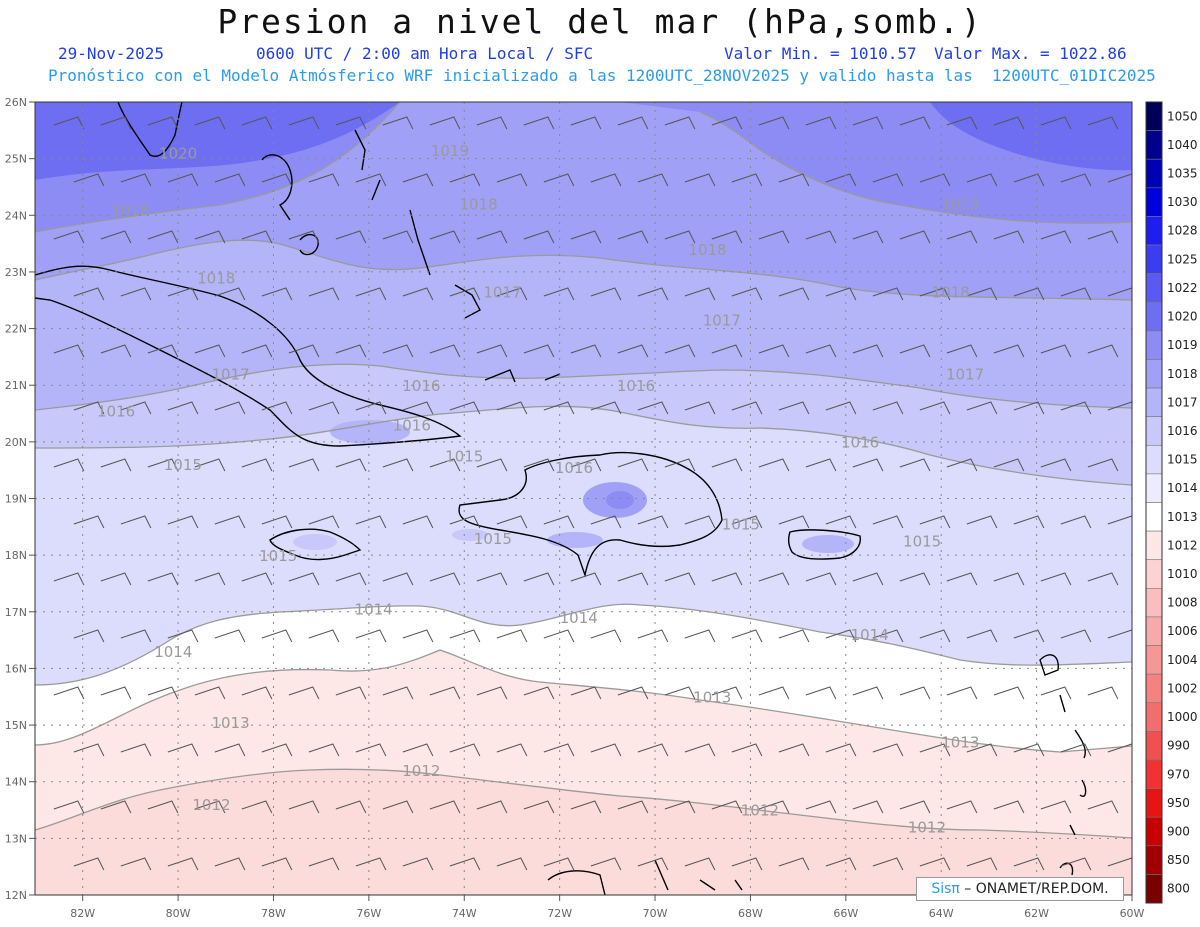 Image resolution: width=1200 pixels, height=927 pixels. What do you see at coordinates (1182, 688) in the screenshot?
I see `colorbar-label: 1002` at bounding box center [1182, 688].